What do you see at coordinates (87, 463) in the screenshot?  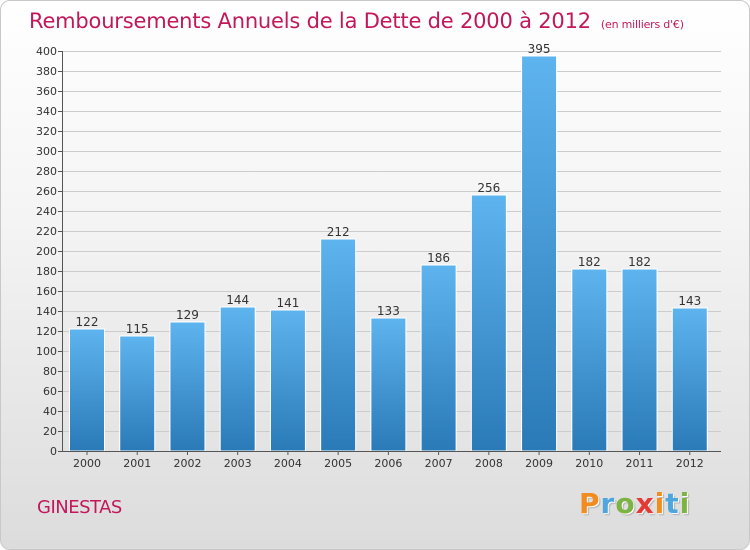 I see `x-tick-label: 2000` at bounding box center [87, 463].